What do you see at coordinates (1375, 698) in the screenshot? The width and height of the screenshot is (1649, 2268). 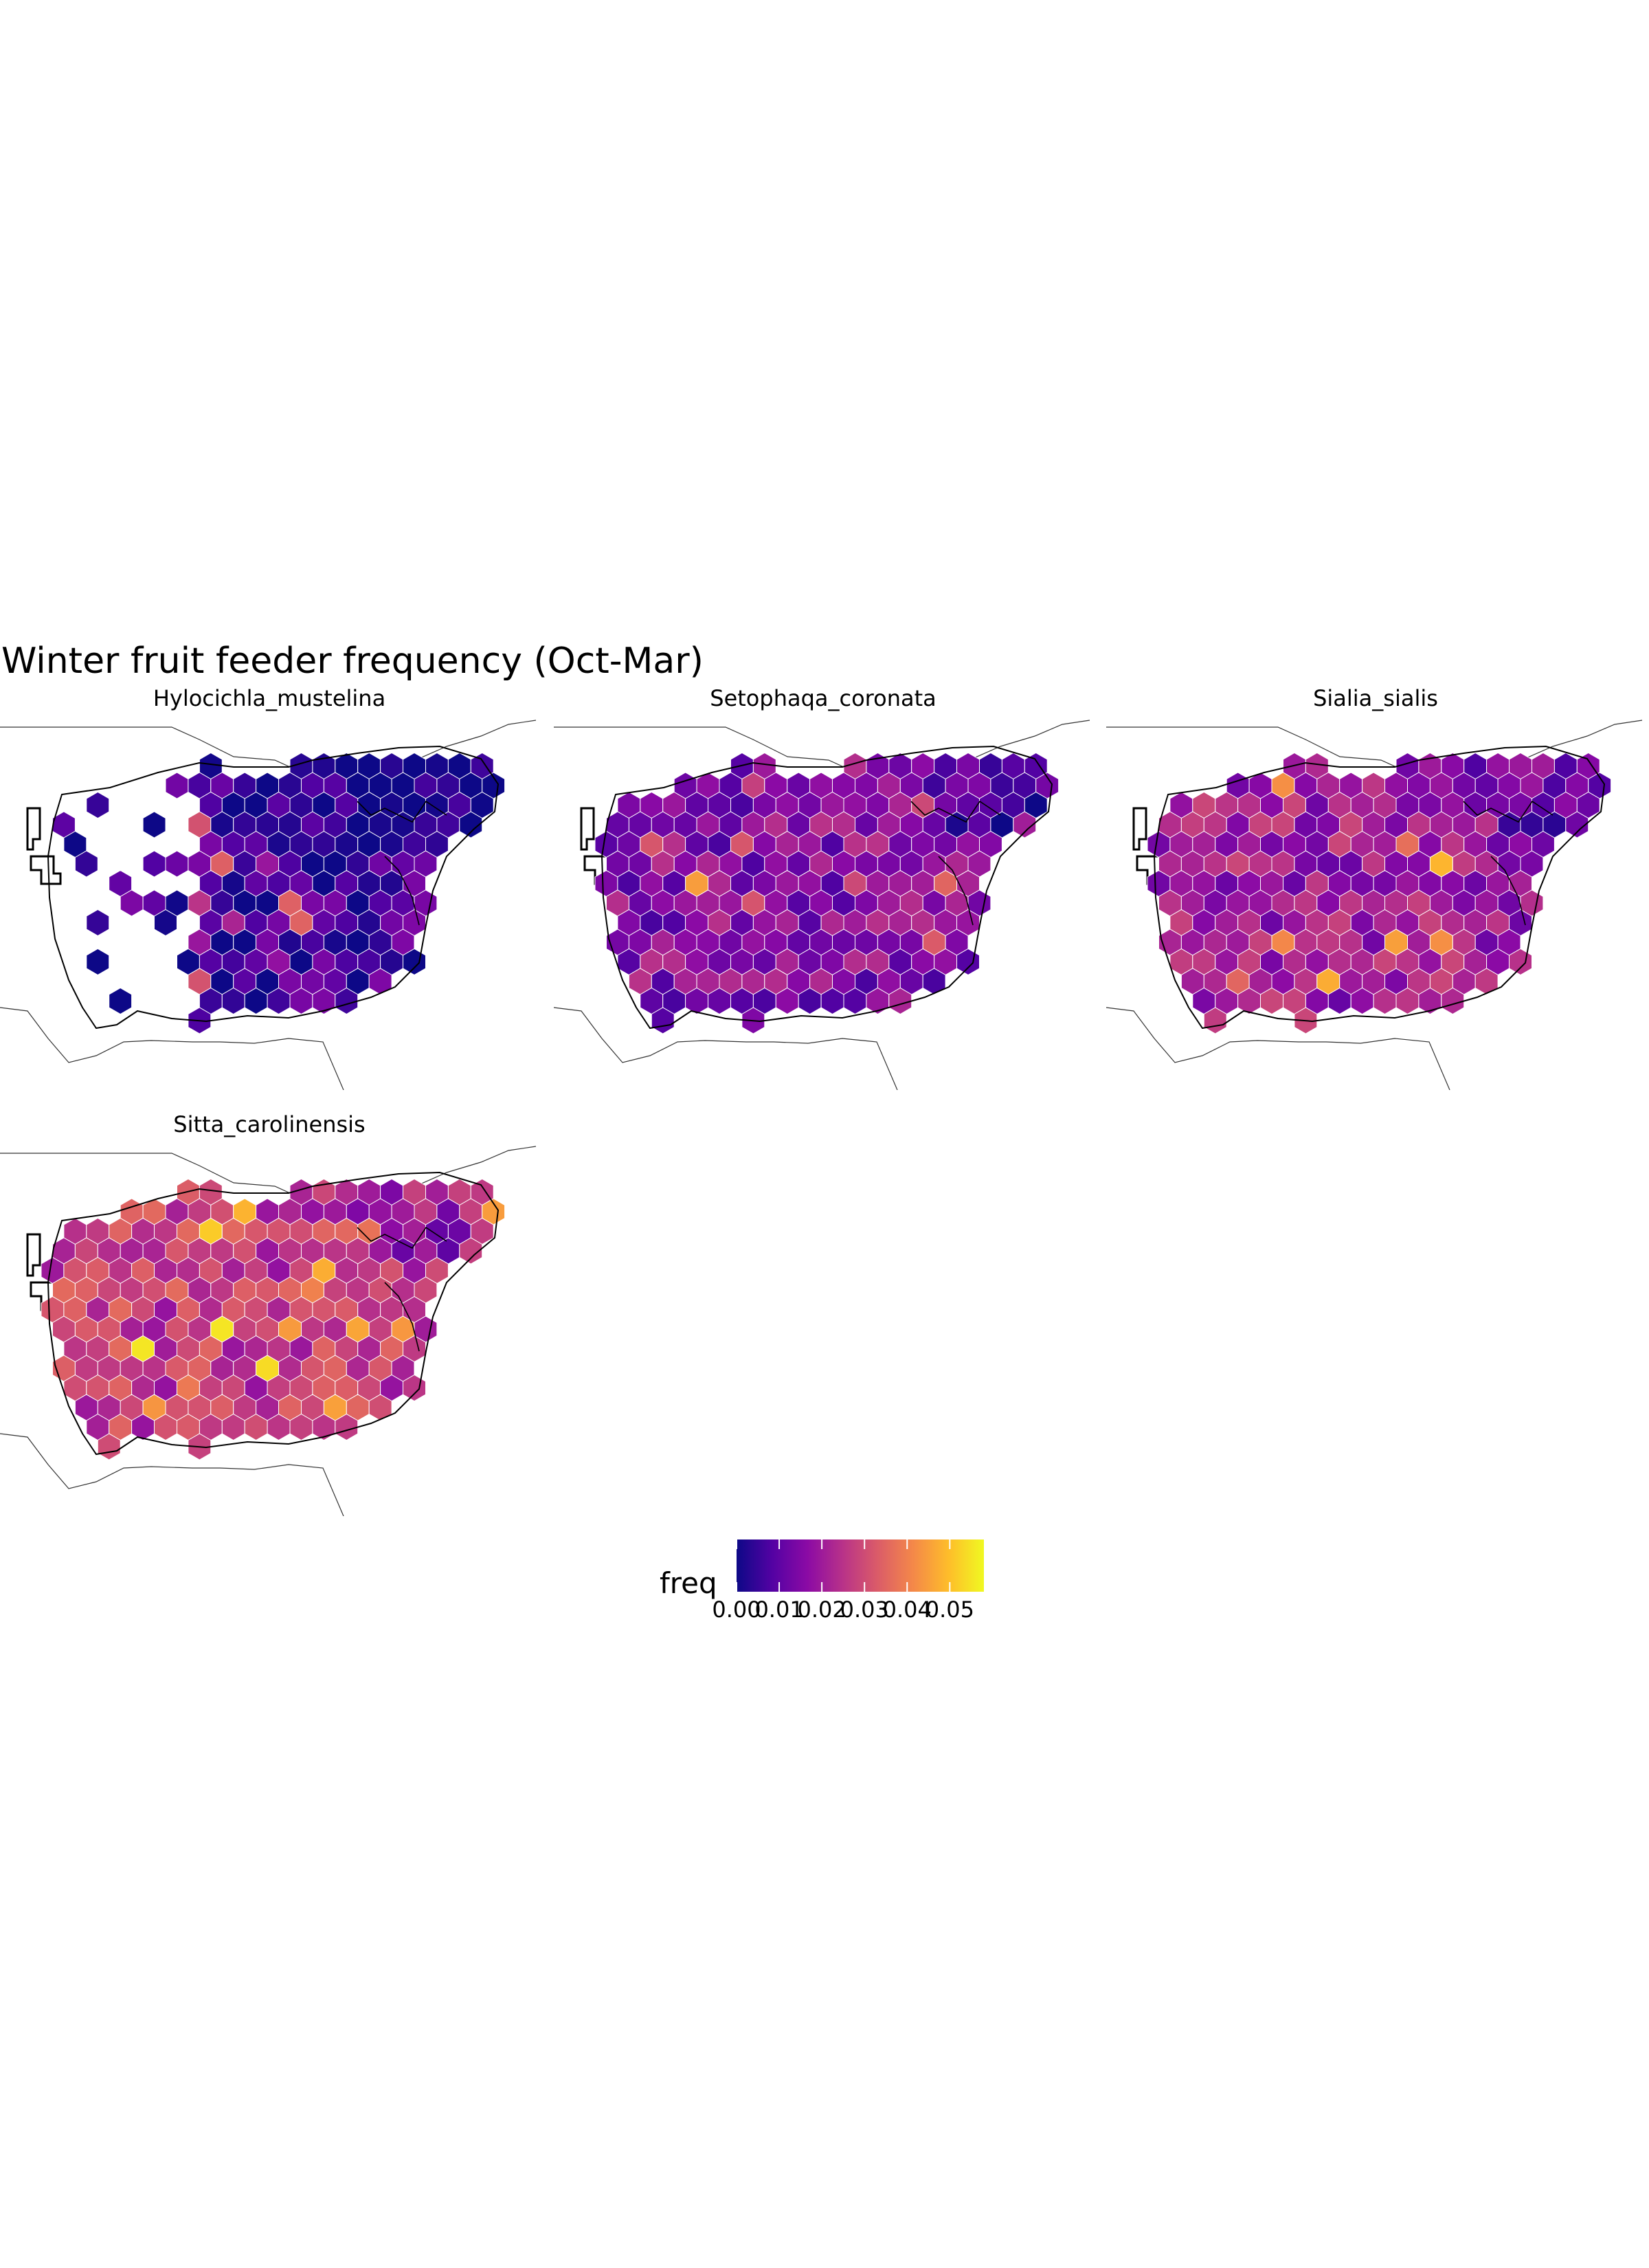 I see `panel-title: Sialia_sialis` at bounding box center [1375, 698].